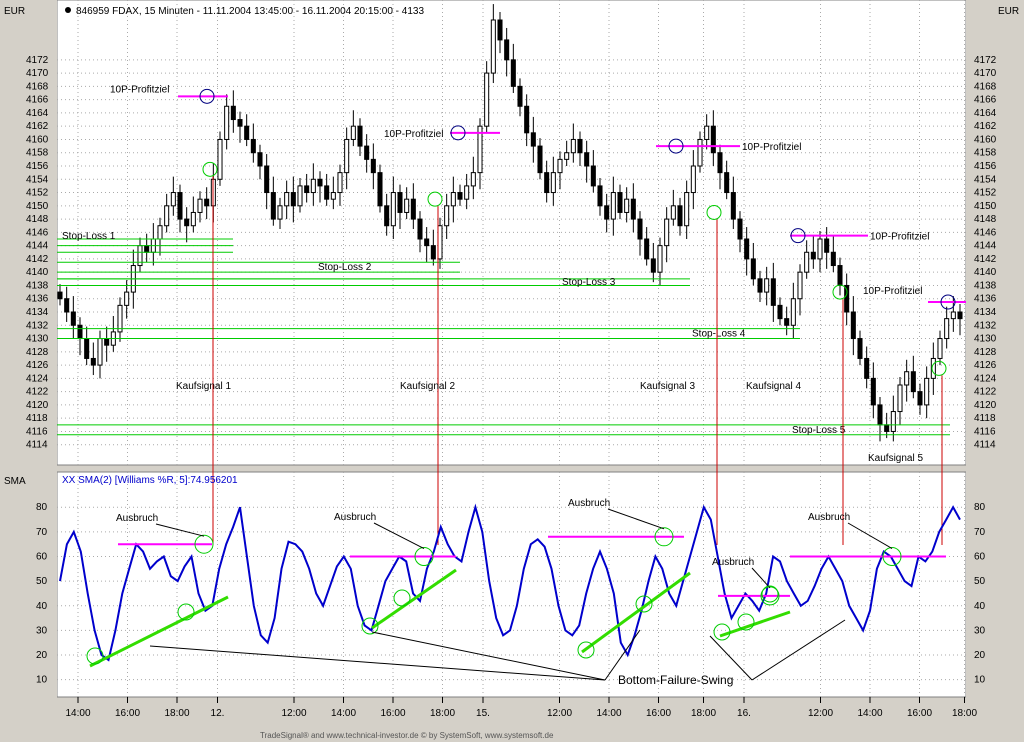  Describe the element at coordinates (985, 193) in the screenshot. I see `price-tick-right: 4152` at that location.